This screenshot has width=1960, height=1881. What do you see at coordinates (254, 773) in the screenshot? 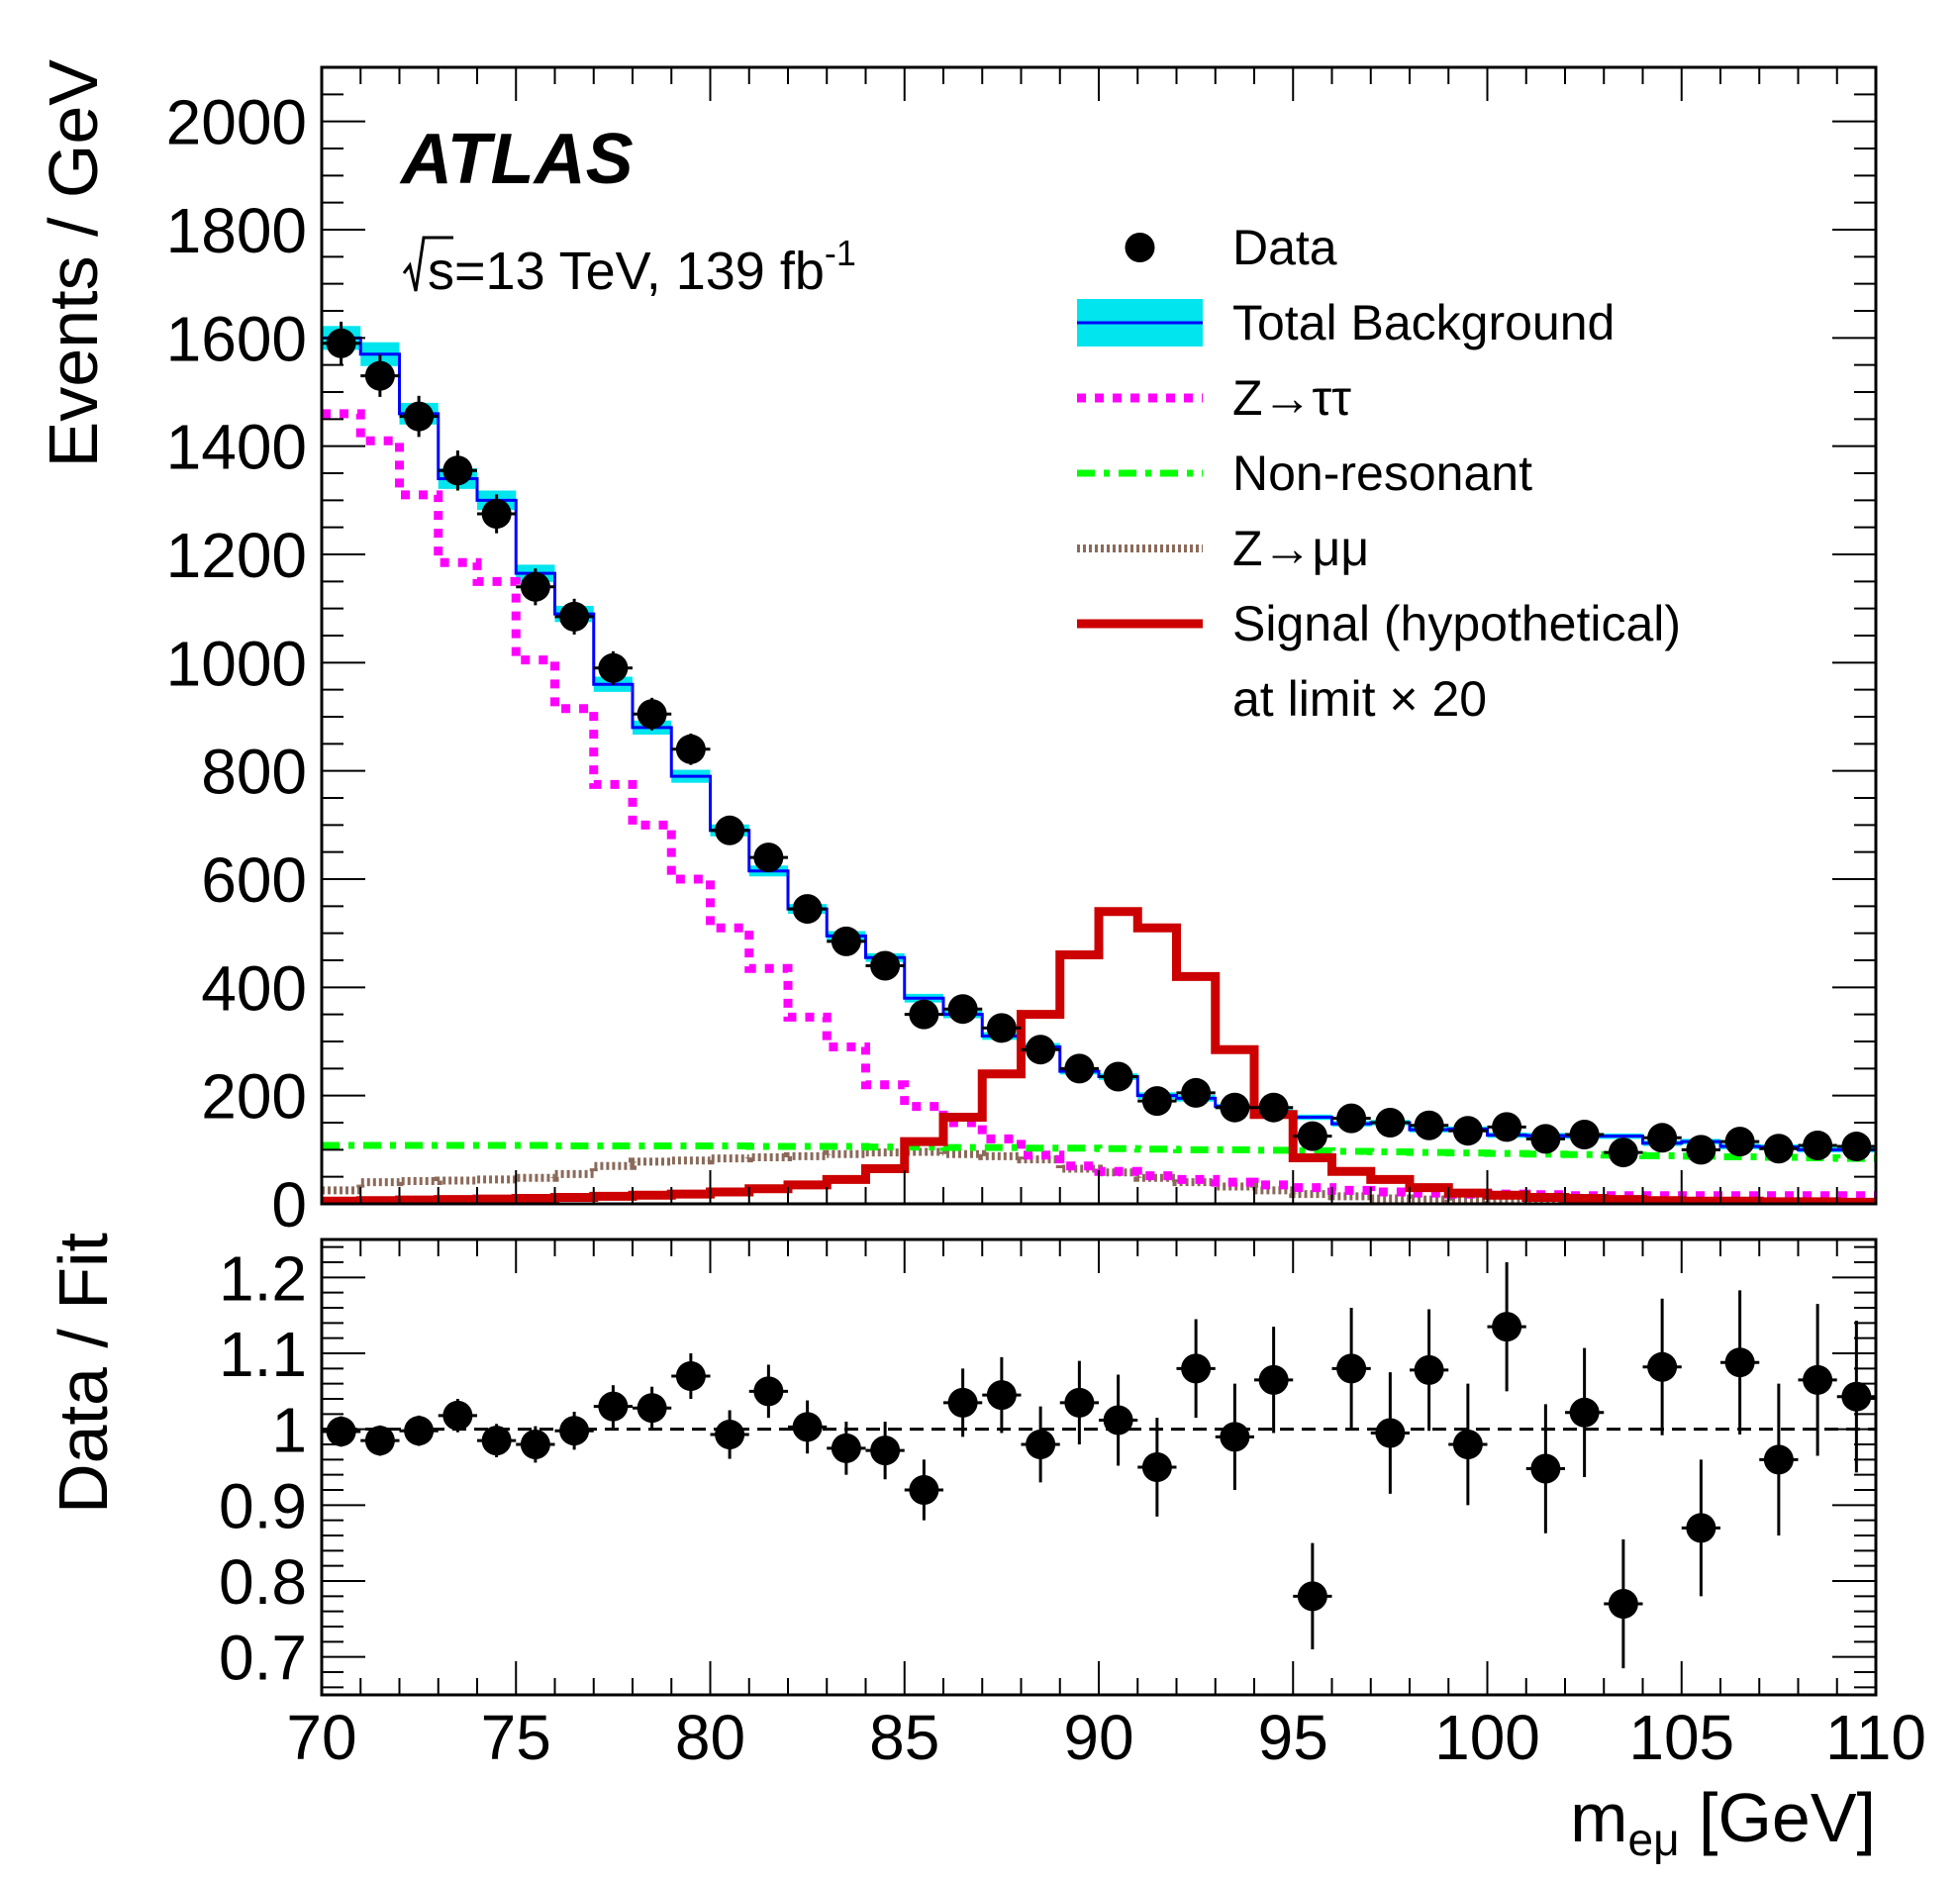
I see `y-tick-label: 800` at bounding box center [254, 773].